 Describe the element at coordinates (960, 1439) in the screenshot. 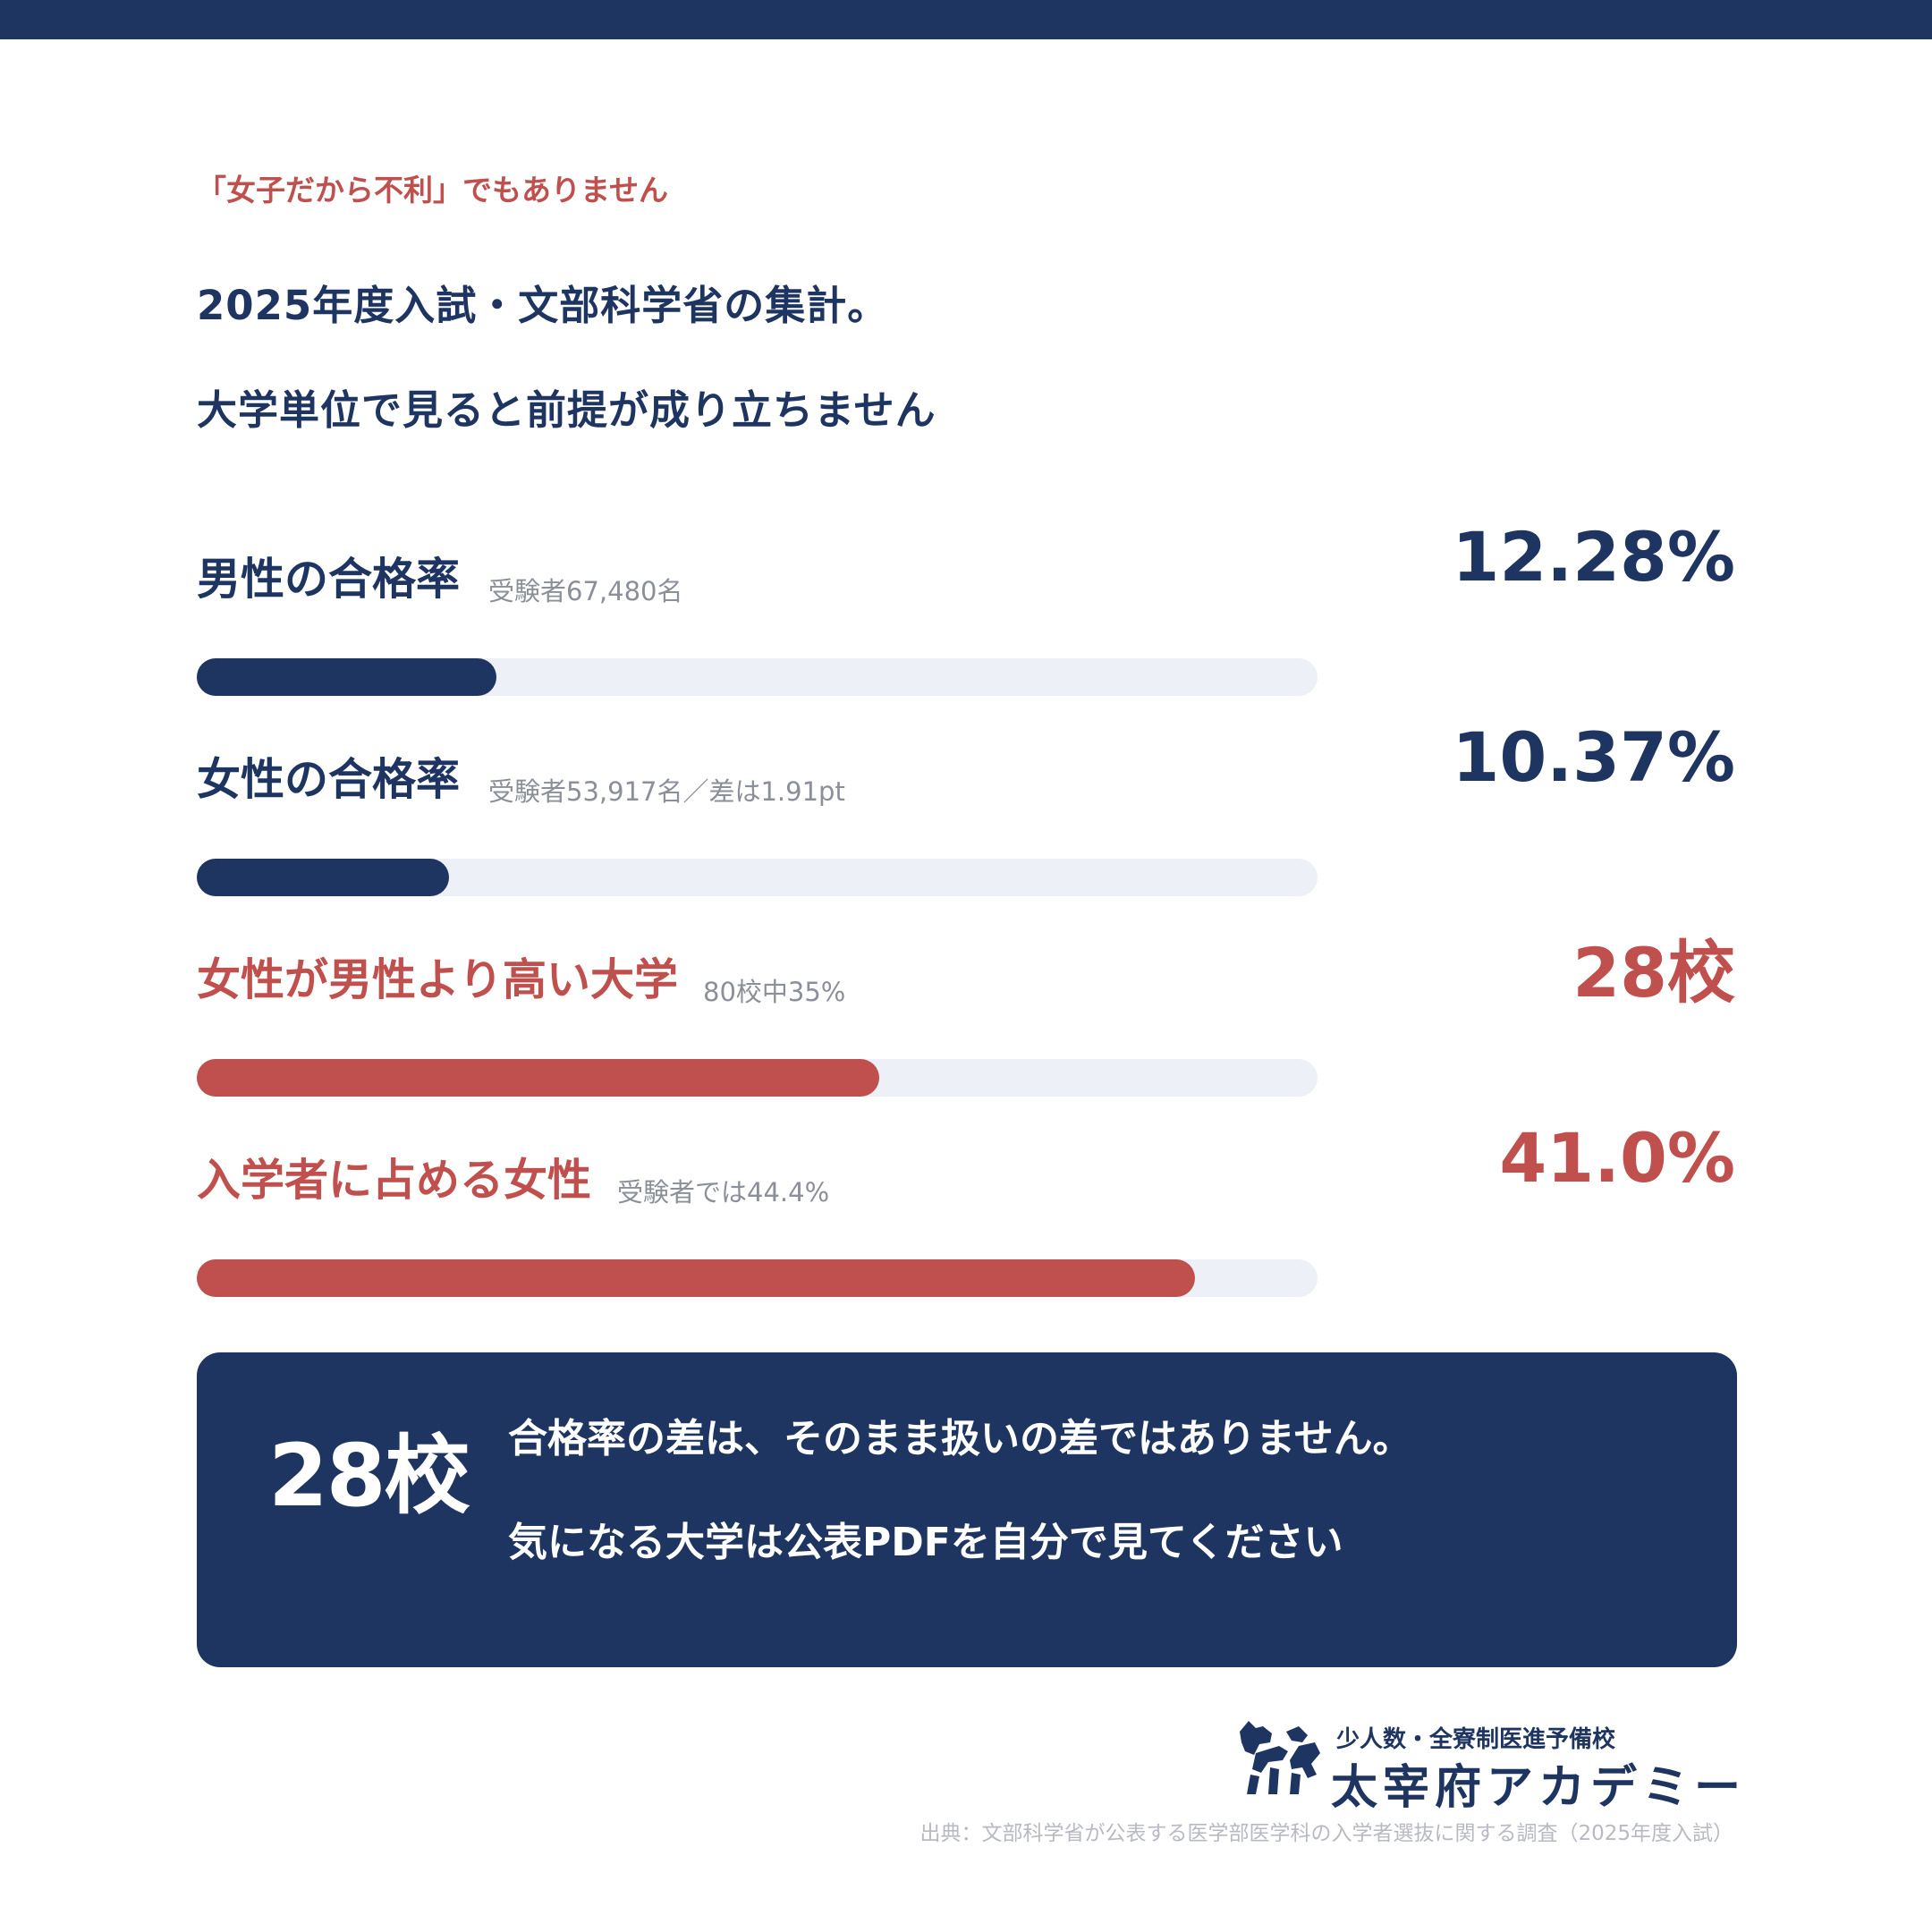

I see `callout-line-1: 合格率の差は、そのまま扱いの差ではありません。` at that location.